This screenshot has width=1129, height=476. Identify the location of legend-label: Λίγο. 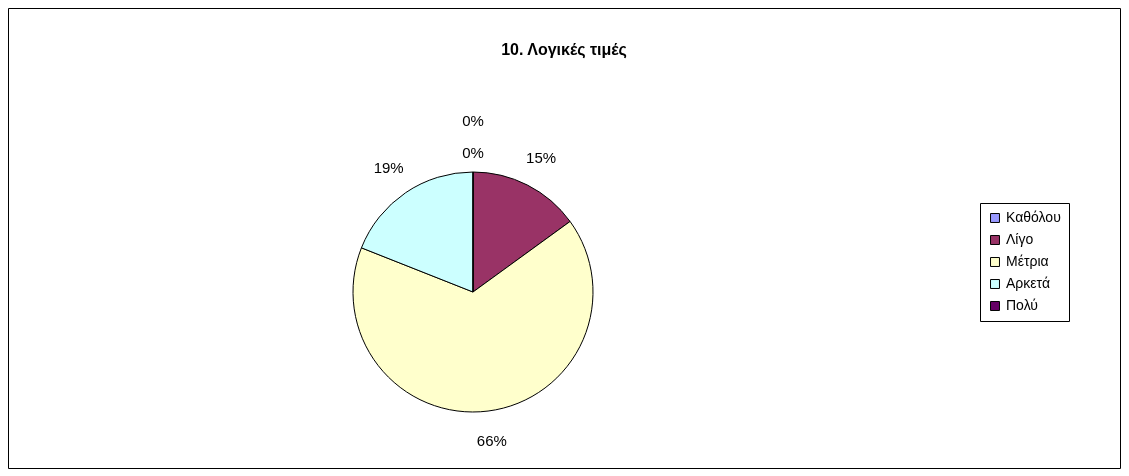
(1020, 239).